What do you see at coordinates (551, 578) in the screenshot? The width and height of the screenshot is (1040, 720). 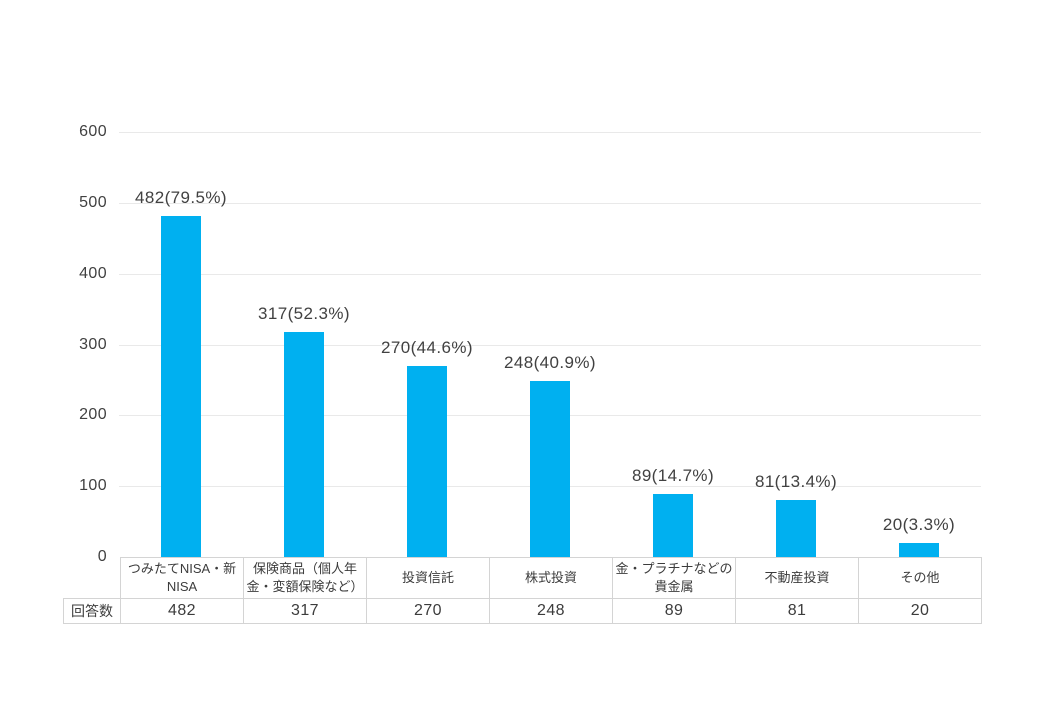 I see `category-cell: 株式投資` at bounding box center [551, 578].